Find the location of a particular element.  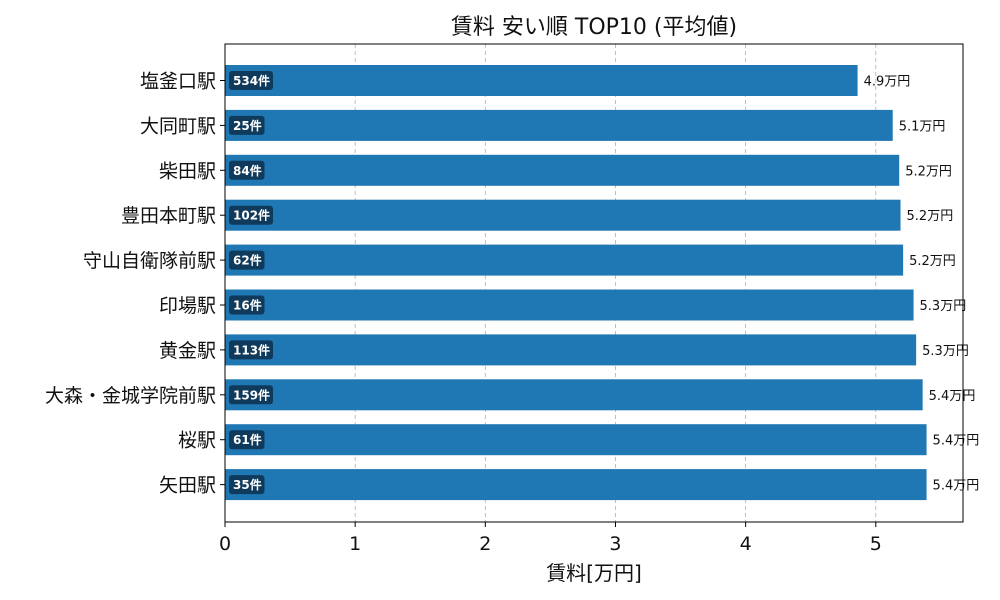

y-tick-label: 矢田駅 is located at coordinates (187, 486).